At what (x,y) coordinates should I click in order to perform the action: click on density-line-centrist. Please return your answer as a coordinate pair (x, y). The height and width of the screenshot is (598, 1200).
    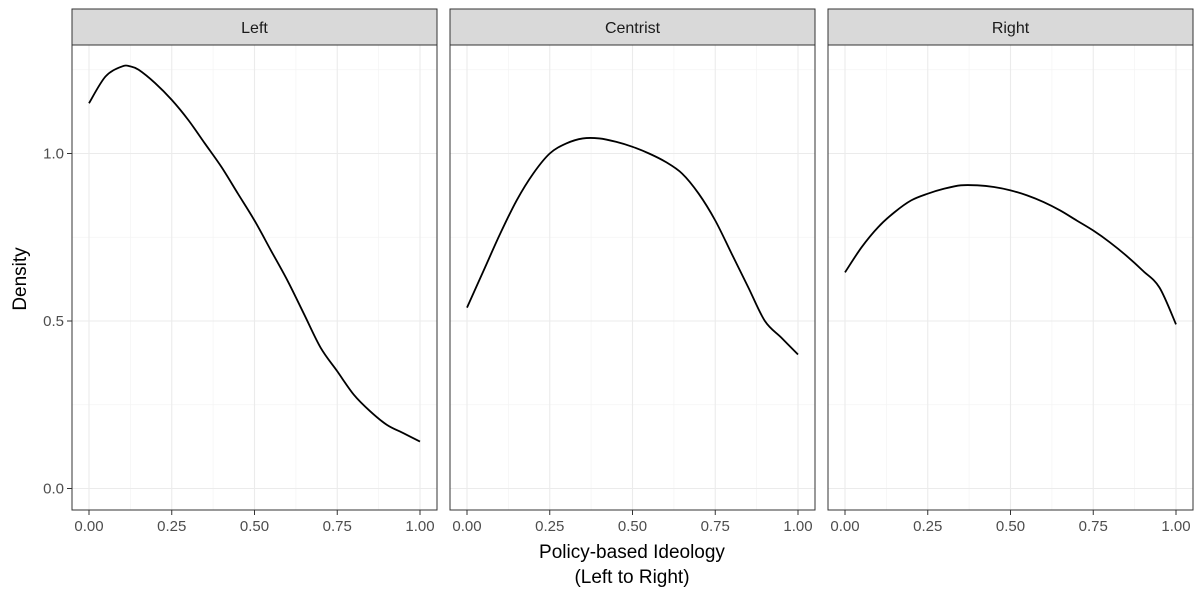
    Looking at the image, I should click on (632, 246).